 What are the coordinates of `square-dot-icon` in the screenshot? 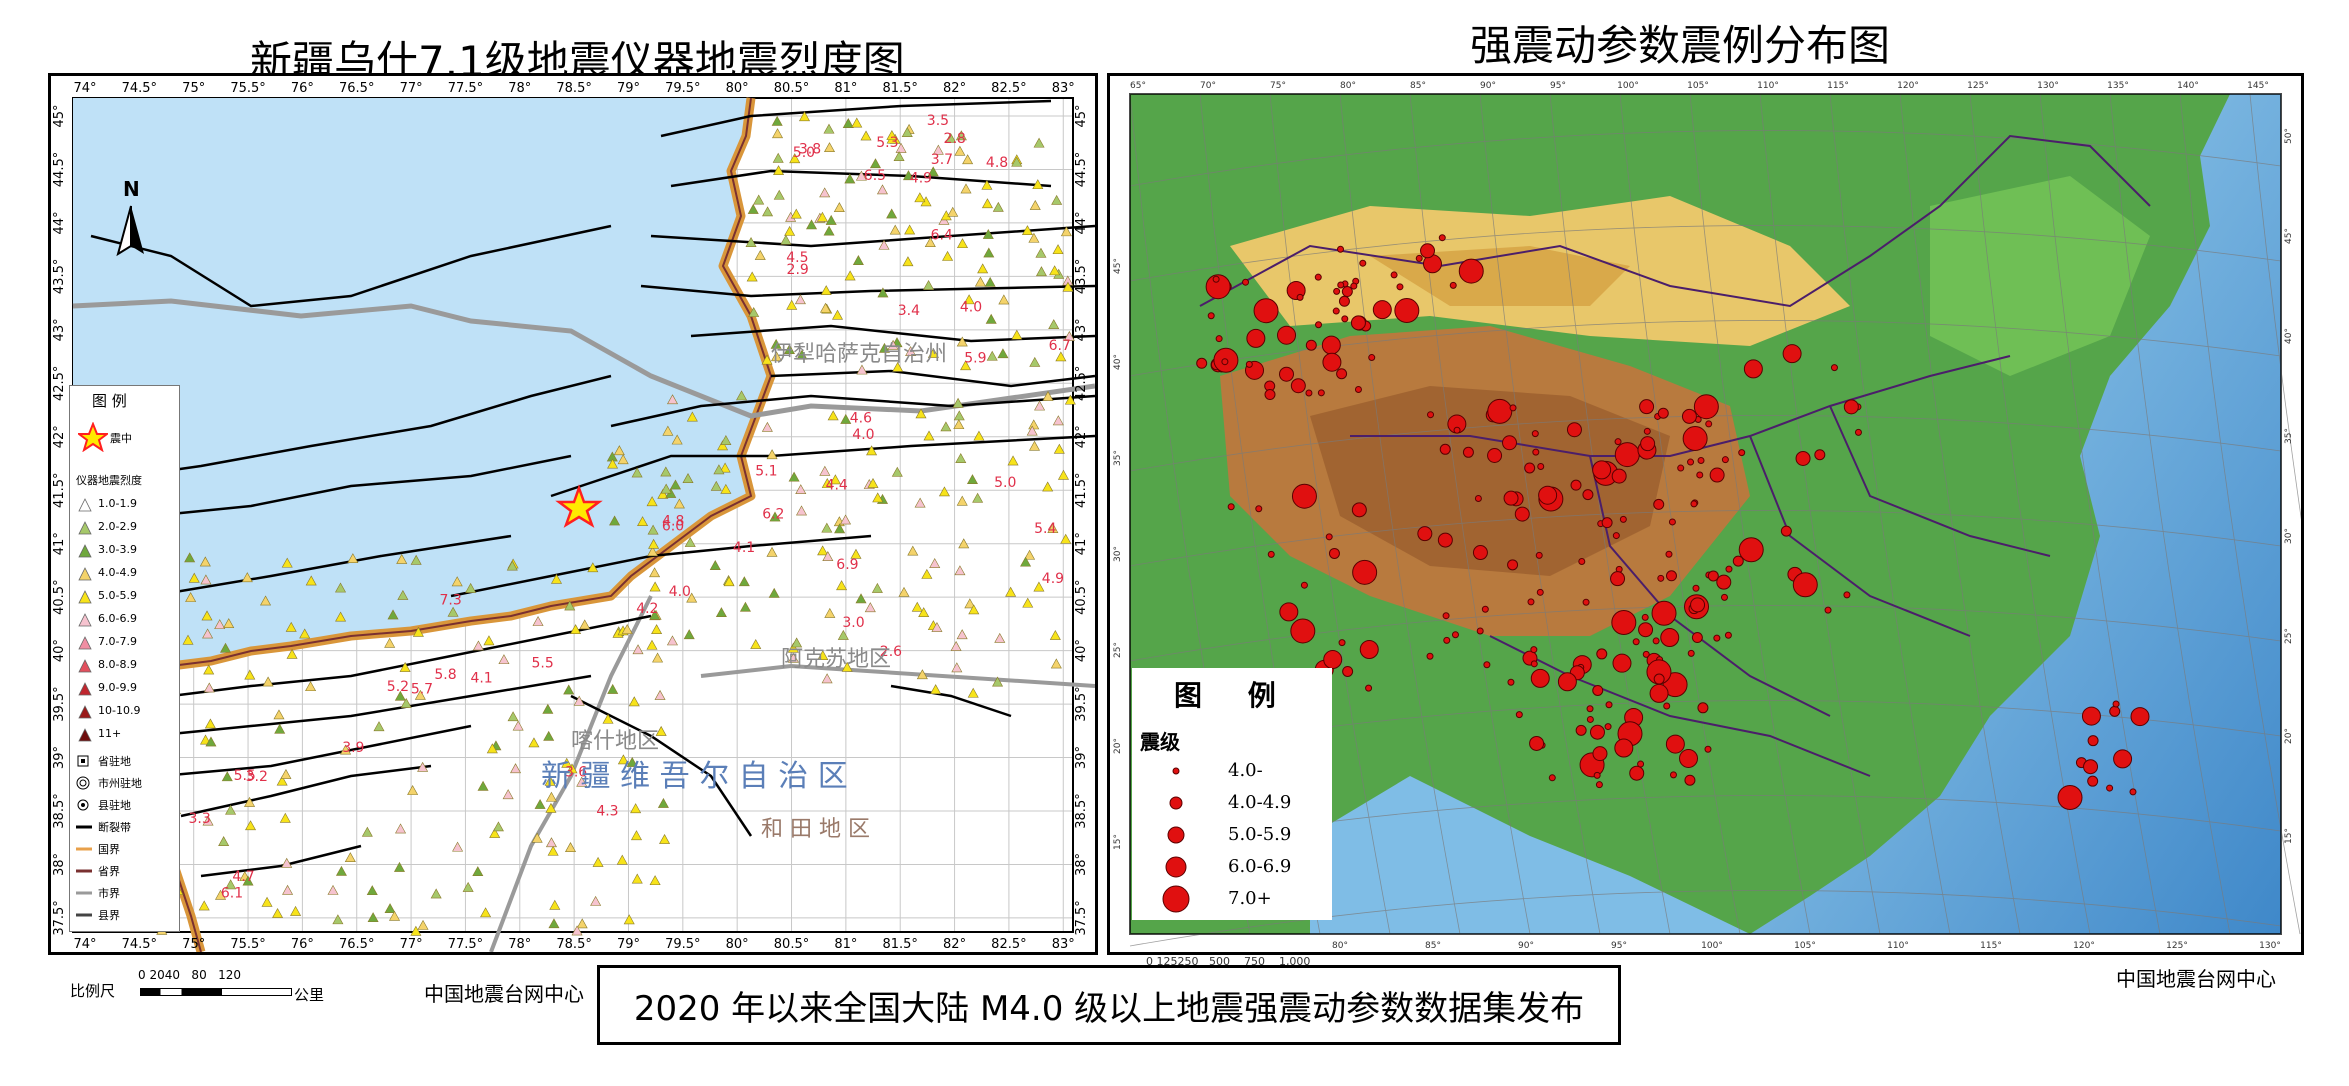 It's located at (83, 761).